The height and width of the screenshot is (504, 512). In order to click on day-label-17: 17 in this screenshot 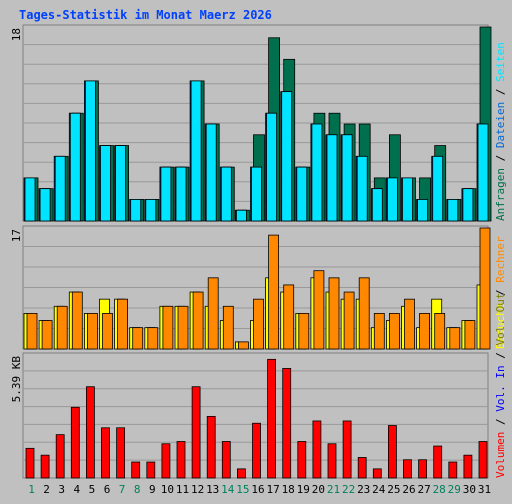, I will do `click(272, 489)`.